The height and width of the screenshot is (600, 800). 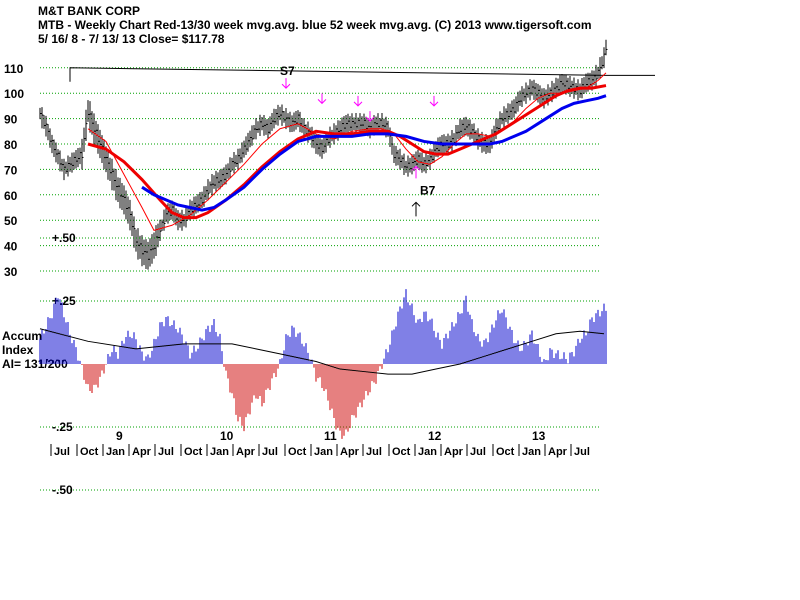 What do you see at coordinates (287, 71) in the screenshot?
I see `sell-signal-label: S7` at bounding box center [287, 71].